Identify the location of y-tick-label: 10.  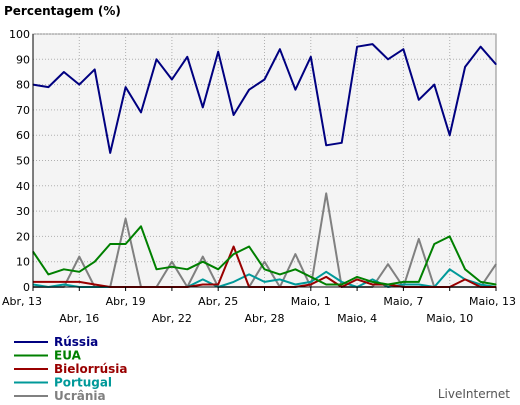
(23, 262).